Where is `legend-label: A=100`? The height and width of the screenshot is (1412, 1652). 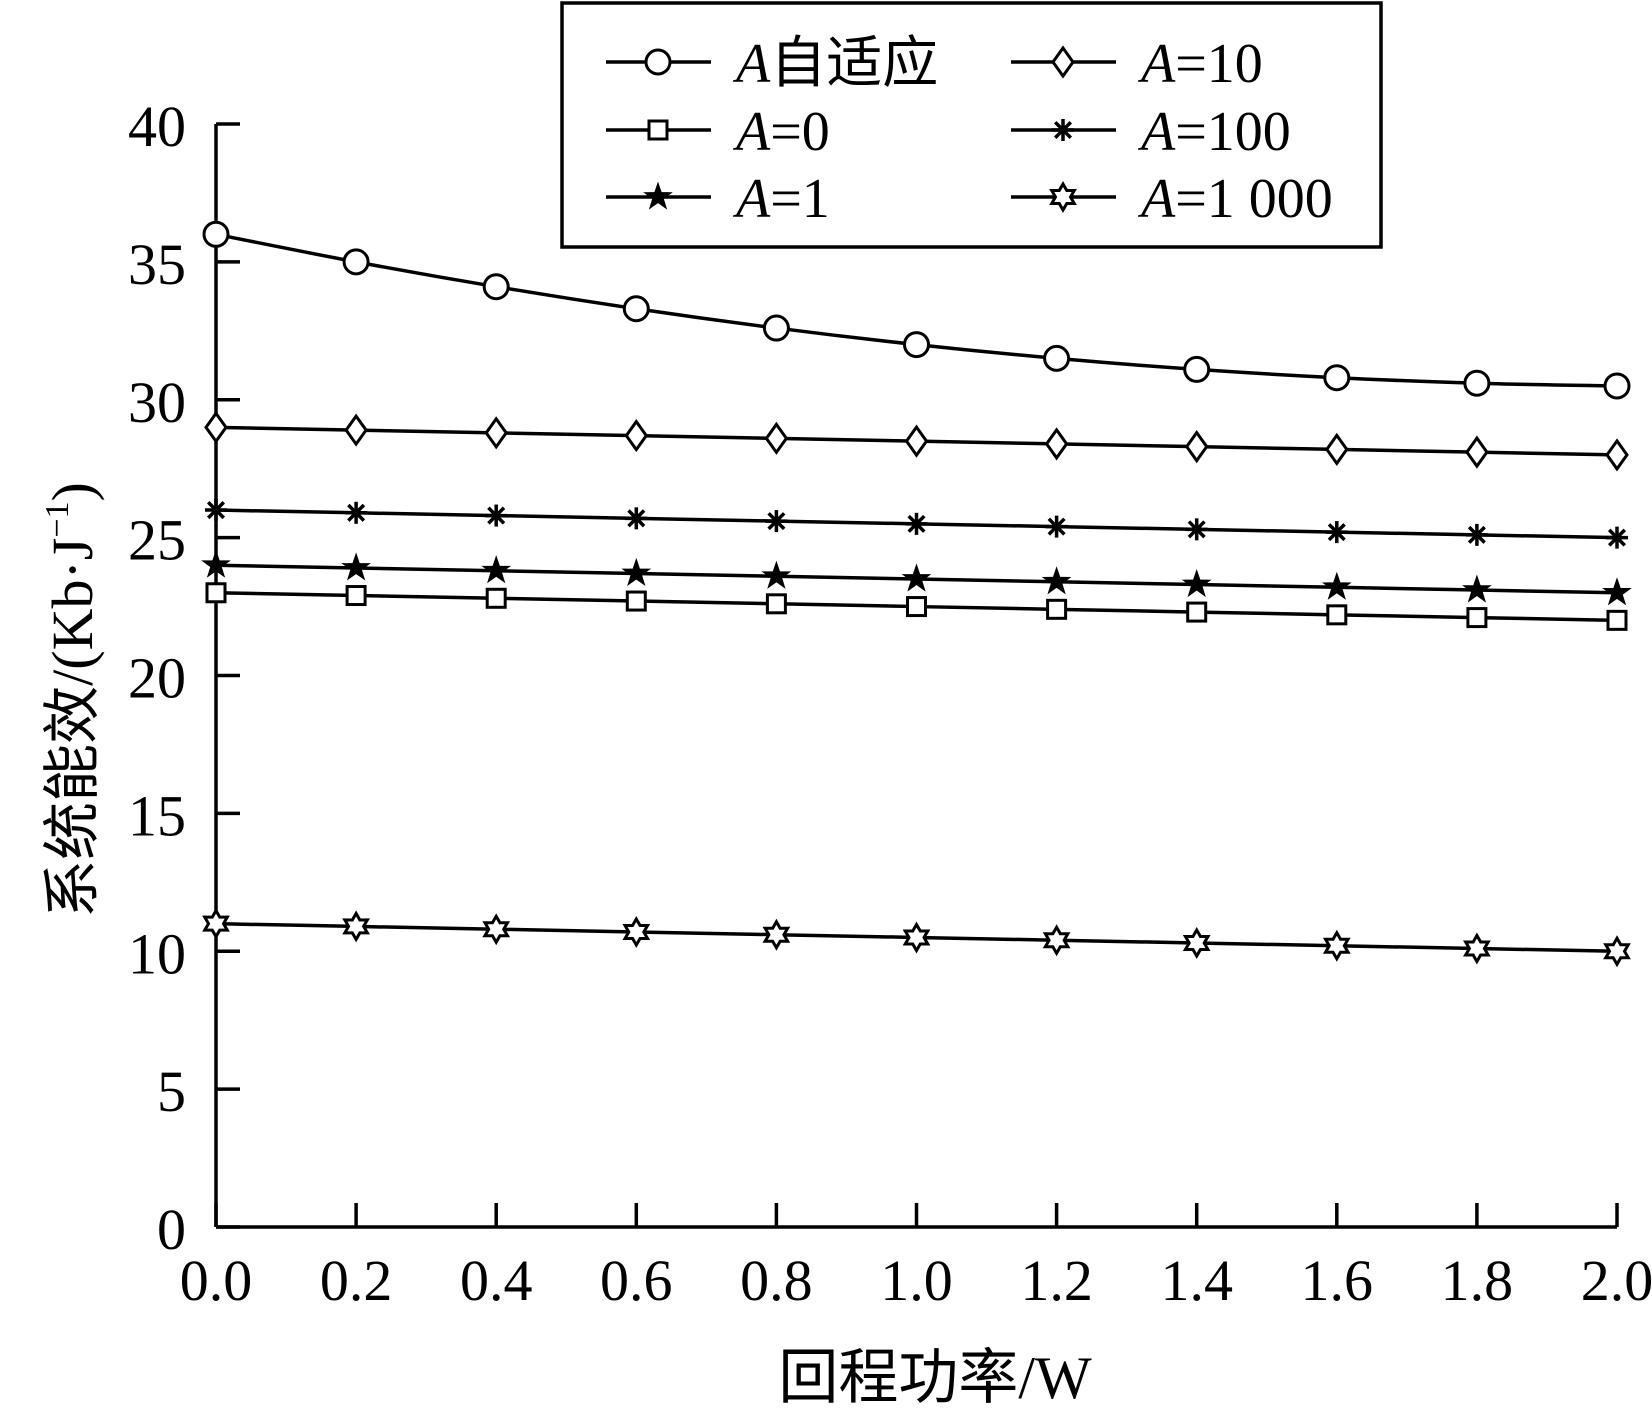 legend-label: A=100 is located at coordinates (1214, 132).